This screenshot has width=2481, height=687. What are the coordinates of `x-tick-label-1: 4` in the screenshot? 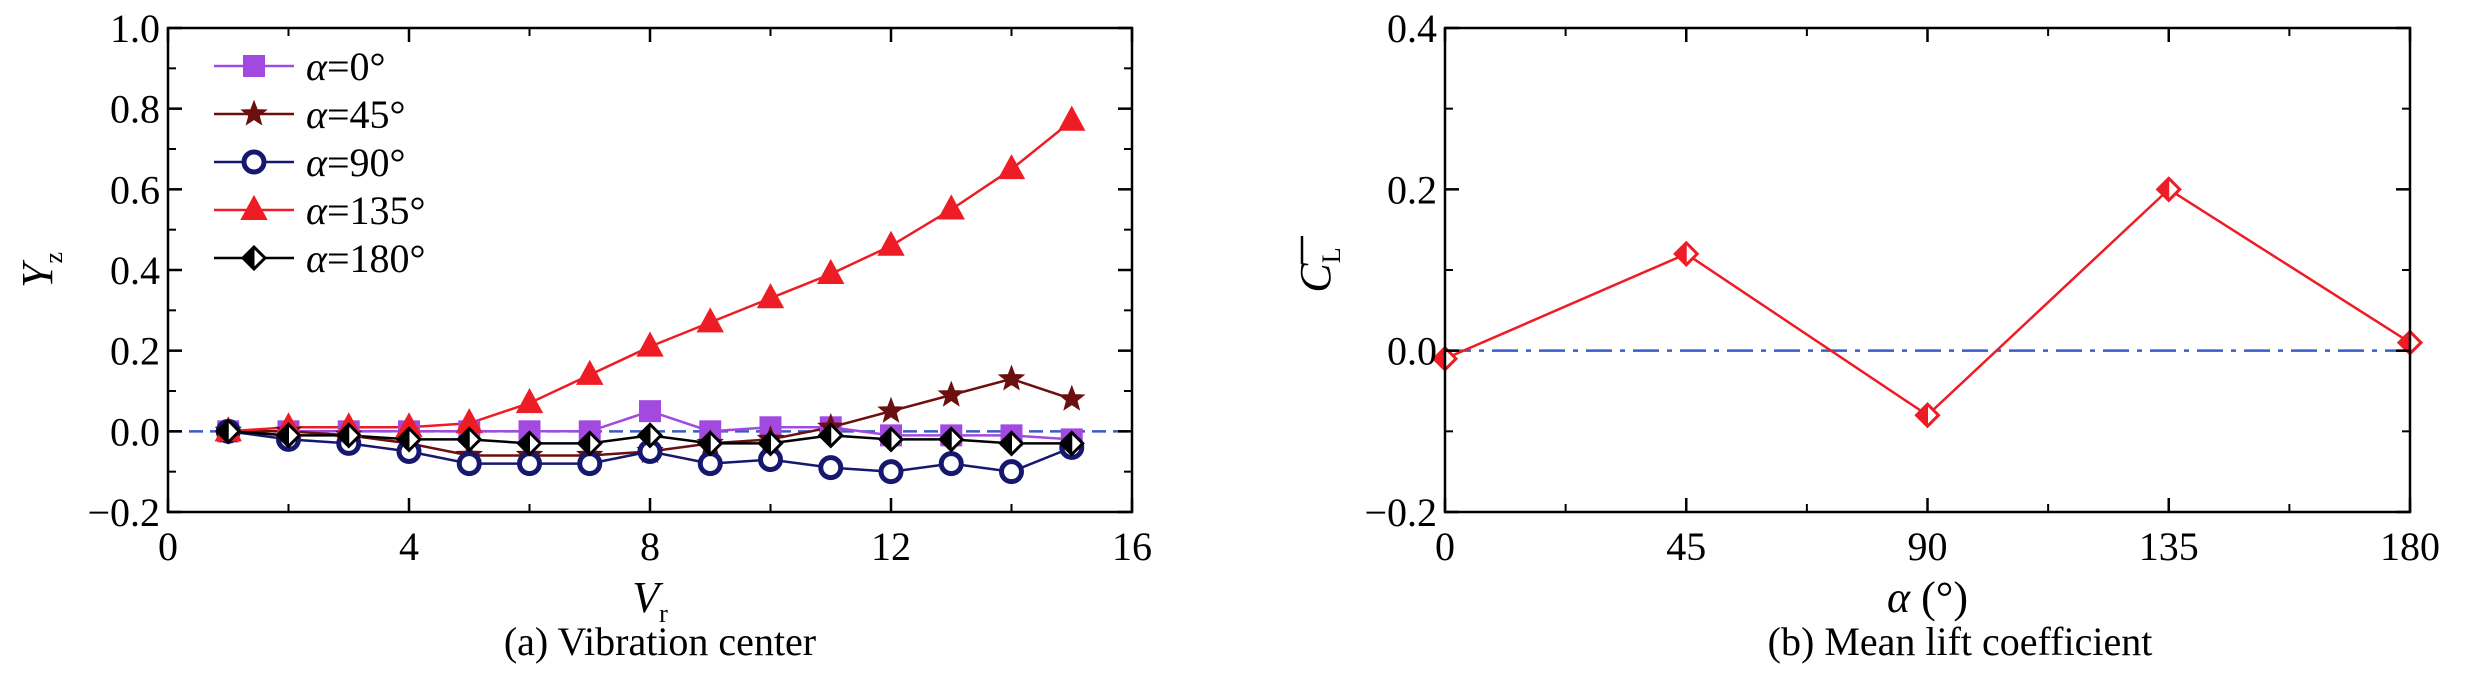 It's located at (409, 546).